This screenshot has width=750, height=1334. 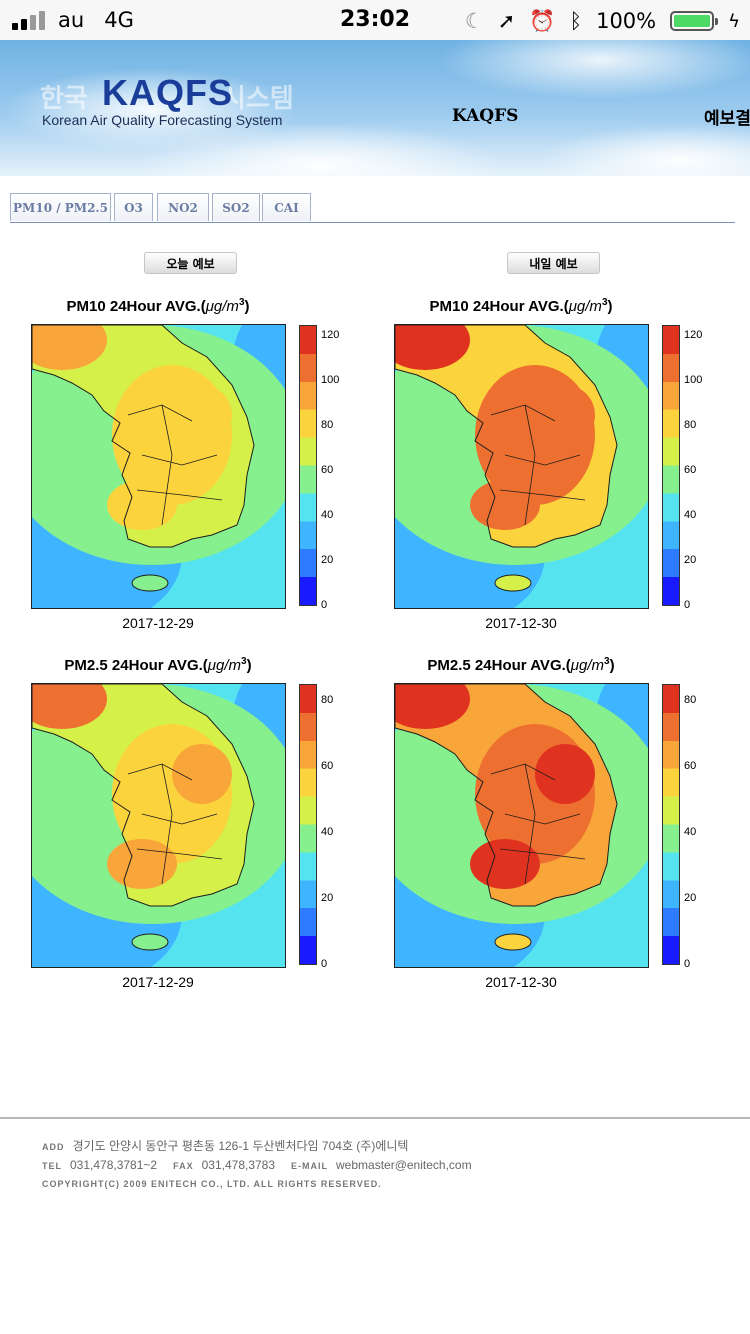 What do you see at coordinates (190, 263) in the screenshot?
I see `today-forecast-button: 오늘 예보` at bounding box center [190, 263].